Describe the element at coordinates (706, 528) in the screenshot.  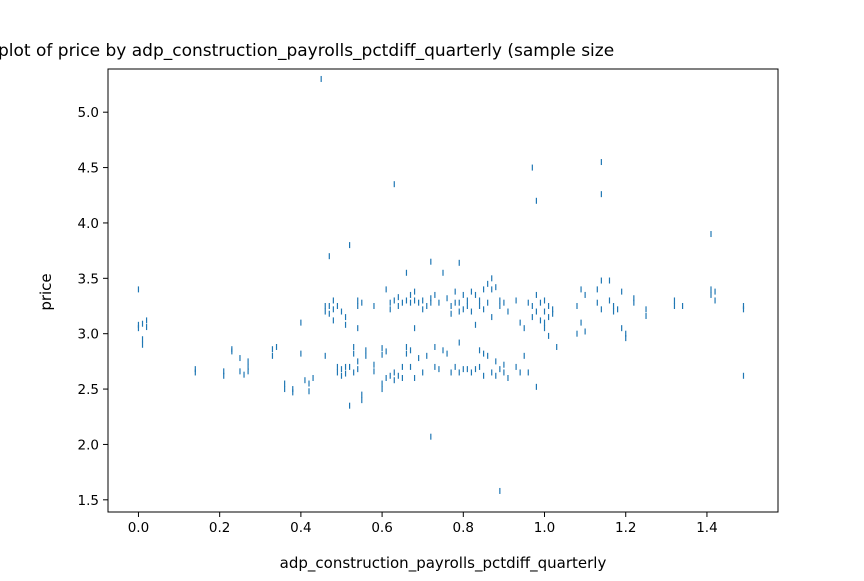
I see `x-tick-label: 1.4` at that location.